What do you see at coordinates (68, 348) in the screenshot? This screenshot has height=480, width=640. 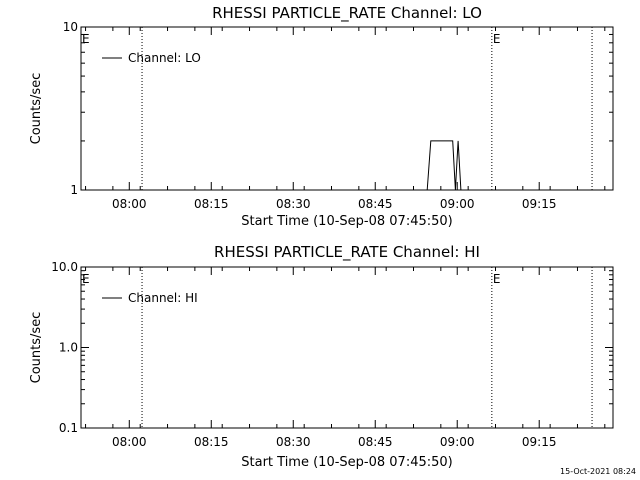 I see `y-tick-label: 1.0` at bounding box center [68, 348].